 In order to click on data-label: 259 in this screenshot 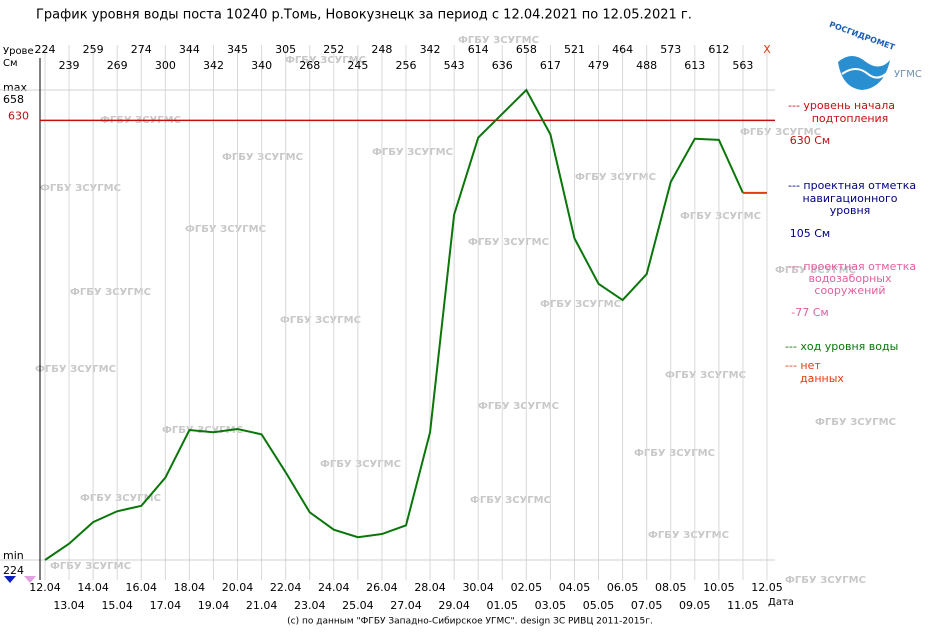, I will do `click(93, 49)`.